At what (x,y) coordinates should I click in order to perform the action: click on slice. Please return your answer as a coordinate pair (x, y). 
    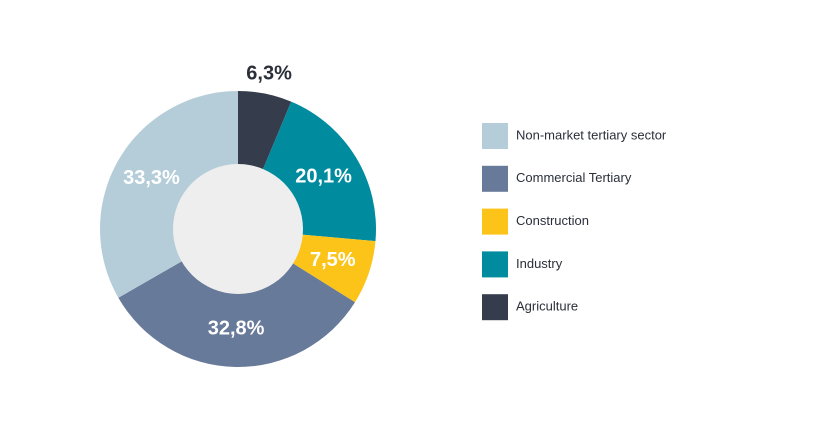
    Looking at the image, I should click on (236, 298).